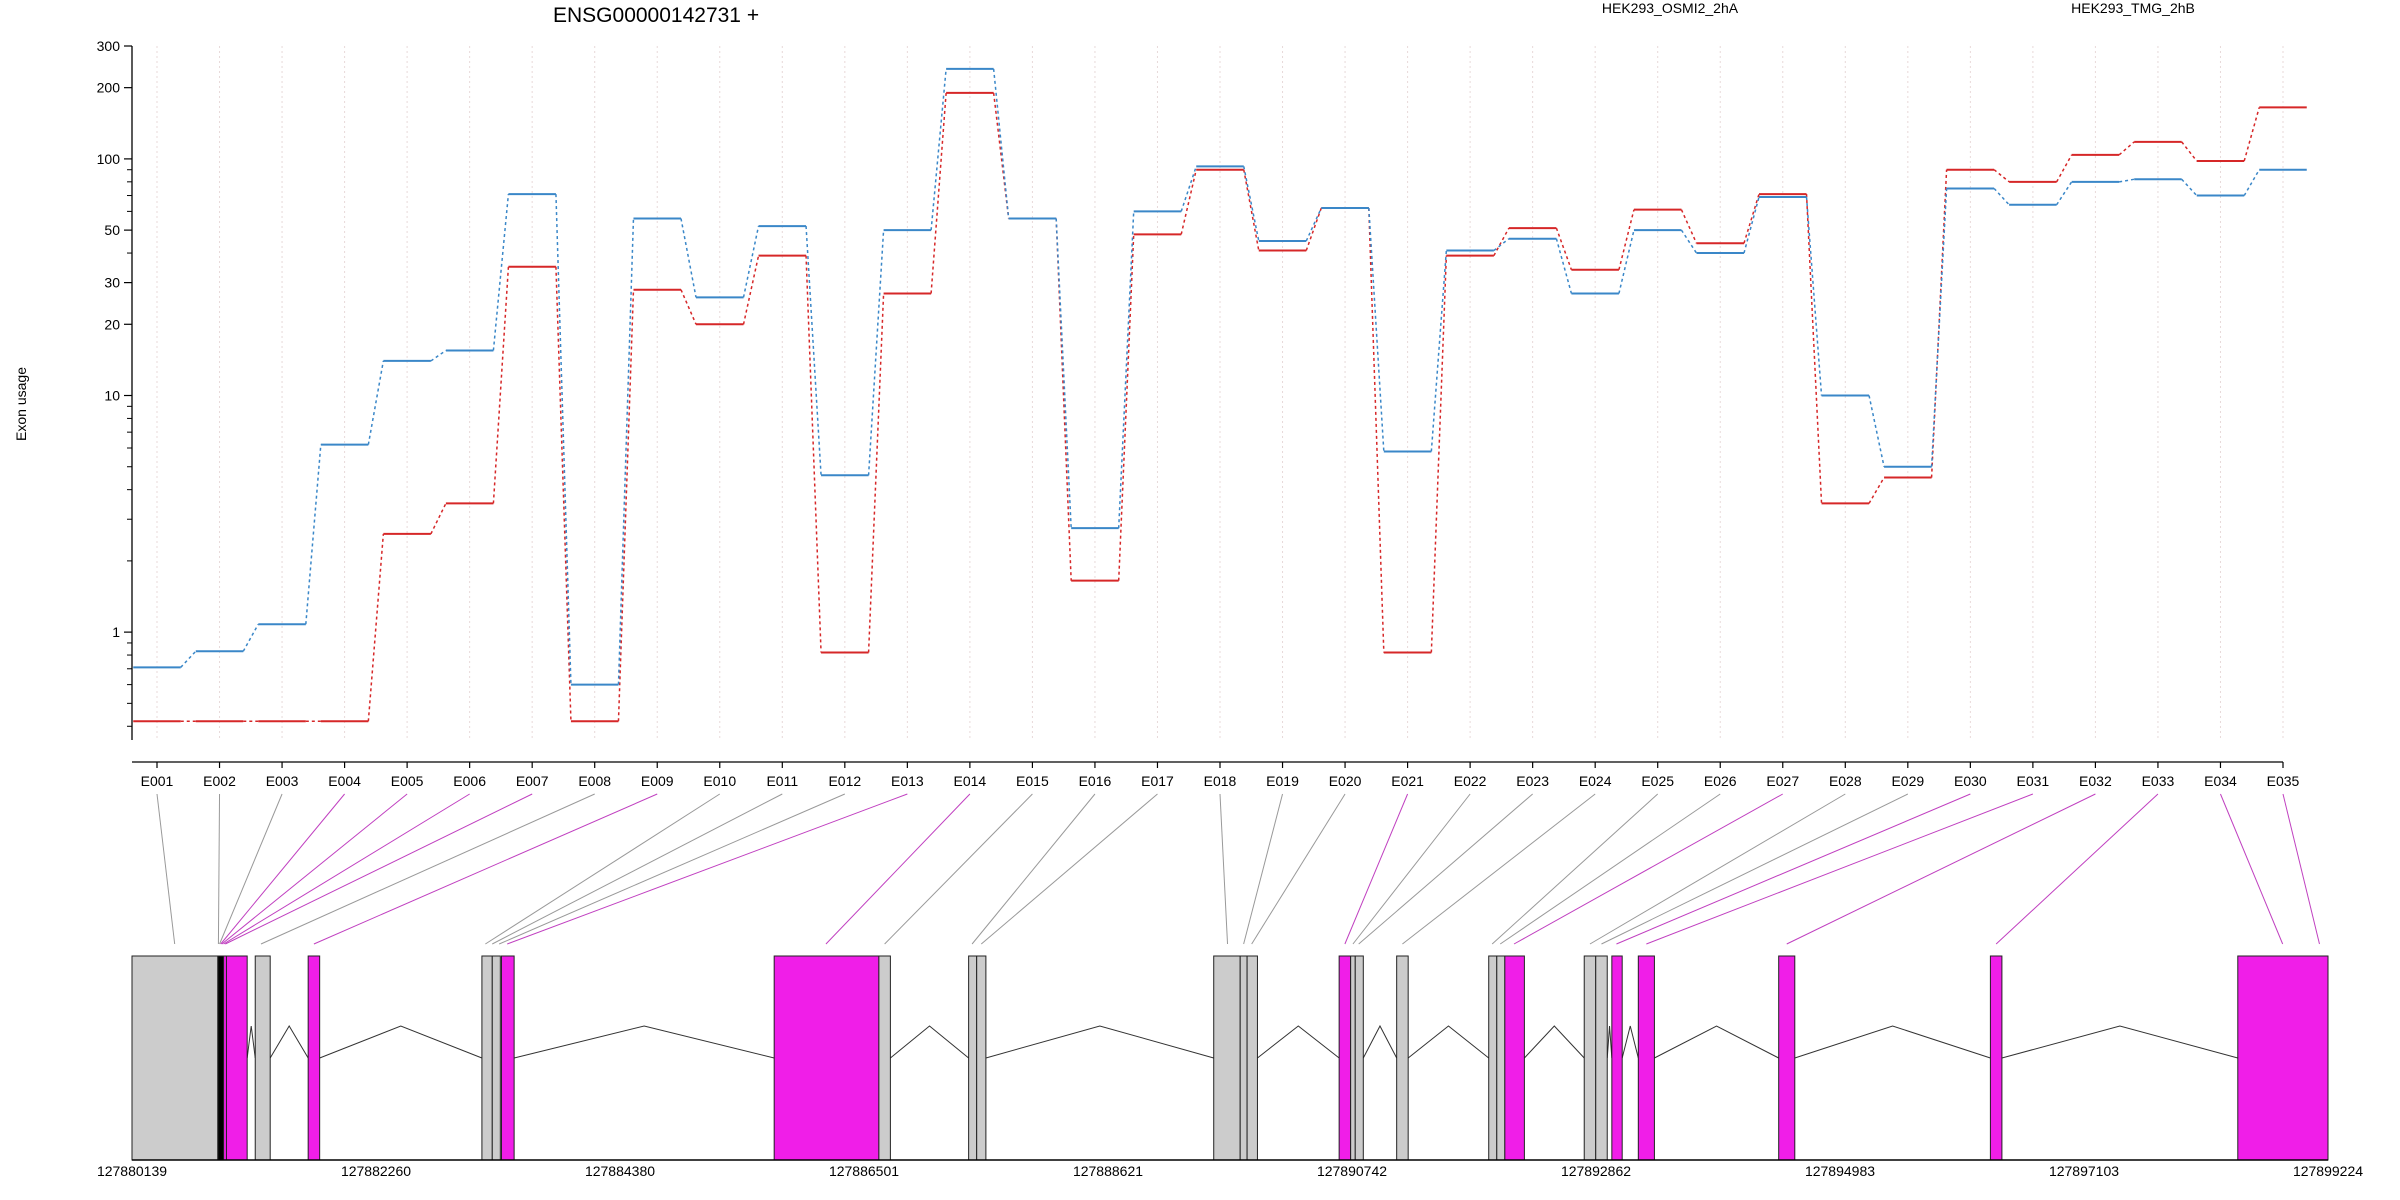 The height and width of the screenshot is (1200, 2400). What do you see at coordinates (1751, 225) in the screenshot?
I see `usage-link-HEK293_TMG_2hB-E026` at bounding box center [1751, 225].